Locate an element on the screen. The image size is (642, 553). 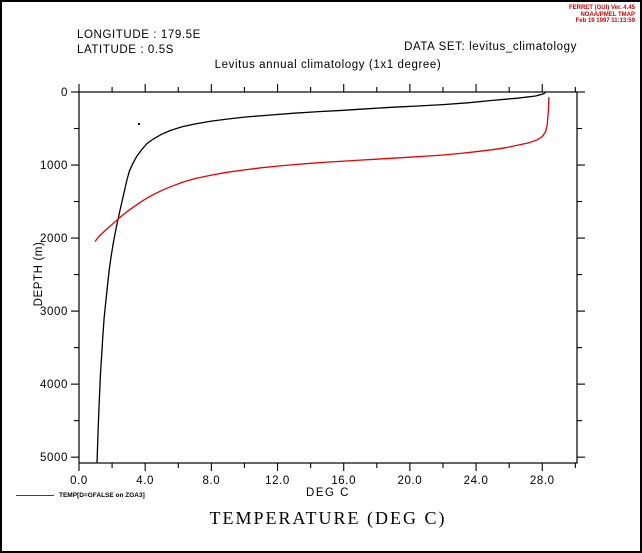
x-tick-label: 12.0 is located at coordinates (277, 481).